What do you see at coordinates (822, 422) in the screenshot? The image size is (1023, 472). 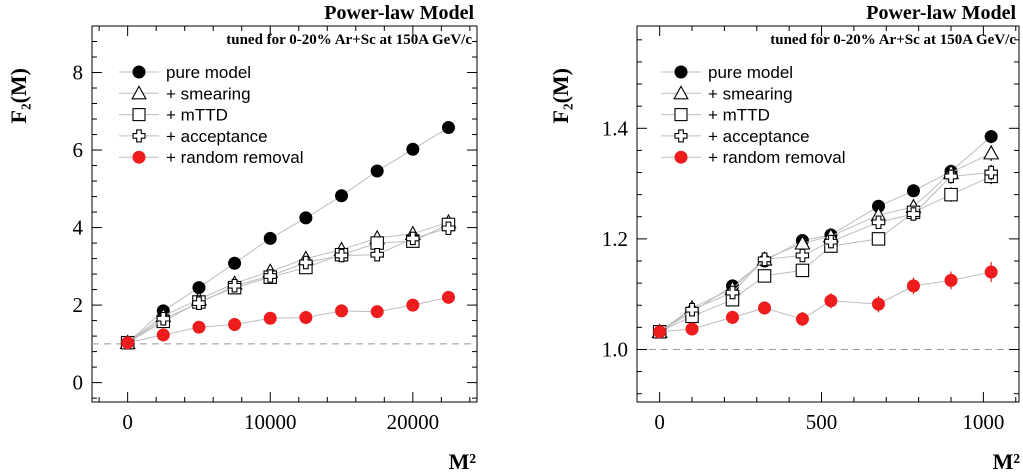 I see `x-tick-label: 500` at bounding box center [822, 422].